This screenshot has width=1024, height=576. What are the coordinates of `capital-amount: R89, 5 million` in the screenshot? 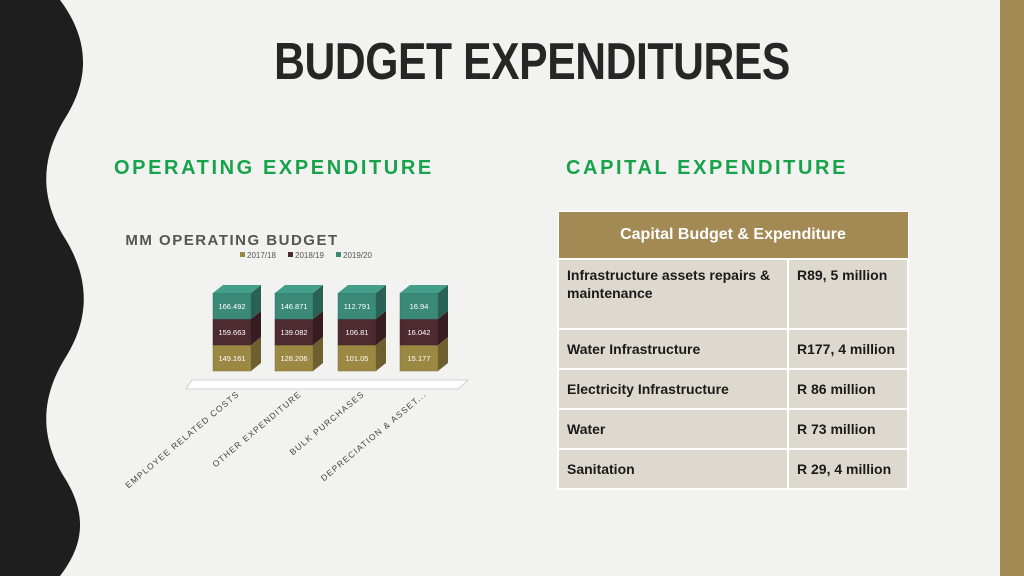 It's located at (848, 294).